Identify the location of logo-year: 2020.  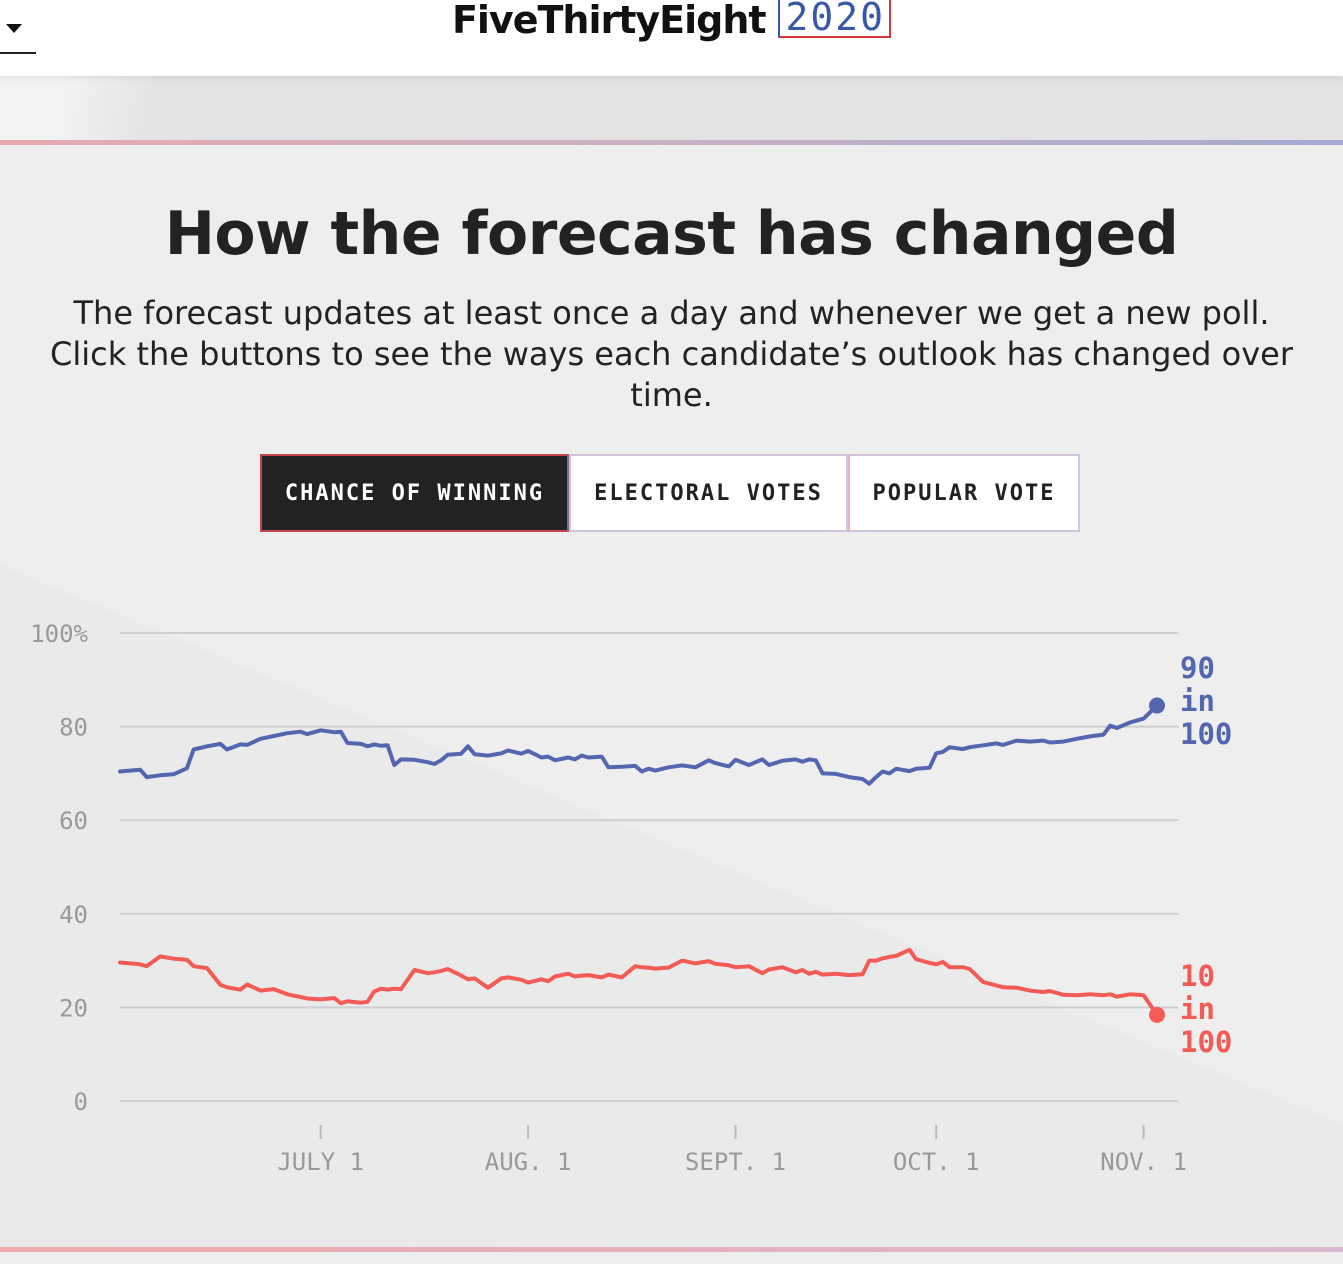
(834, 19).